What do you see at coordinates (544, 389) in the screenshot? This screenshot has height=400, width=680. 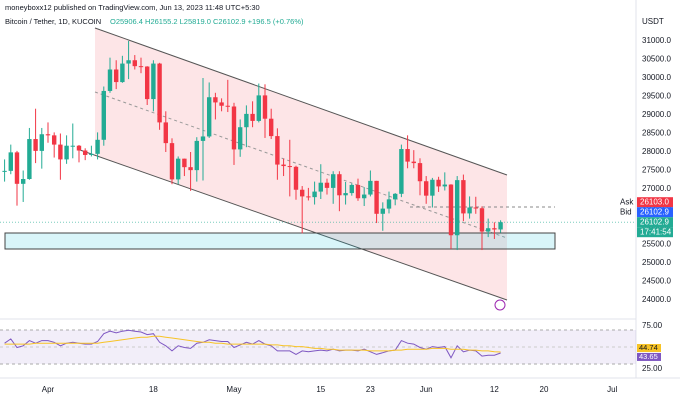 I see `x-tick-label: 20` at bounding box center [544, 389].